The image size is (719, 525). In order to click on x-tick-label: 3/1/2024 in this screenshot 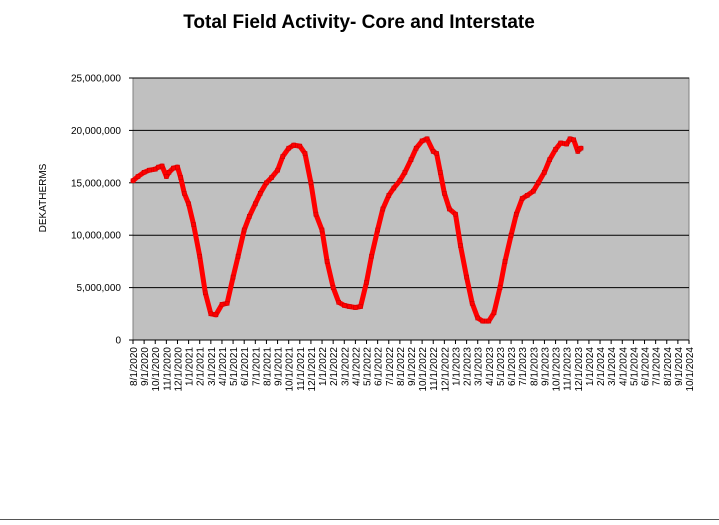, I will do `click(612, 366)`.